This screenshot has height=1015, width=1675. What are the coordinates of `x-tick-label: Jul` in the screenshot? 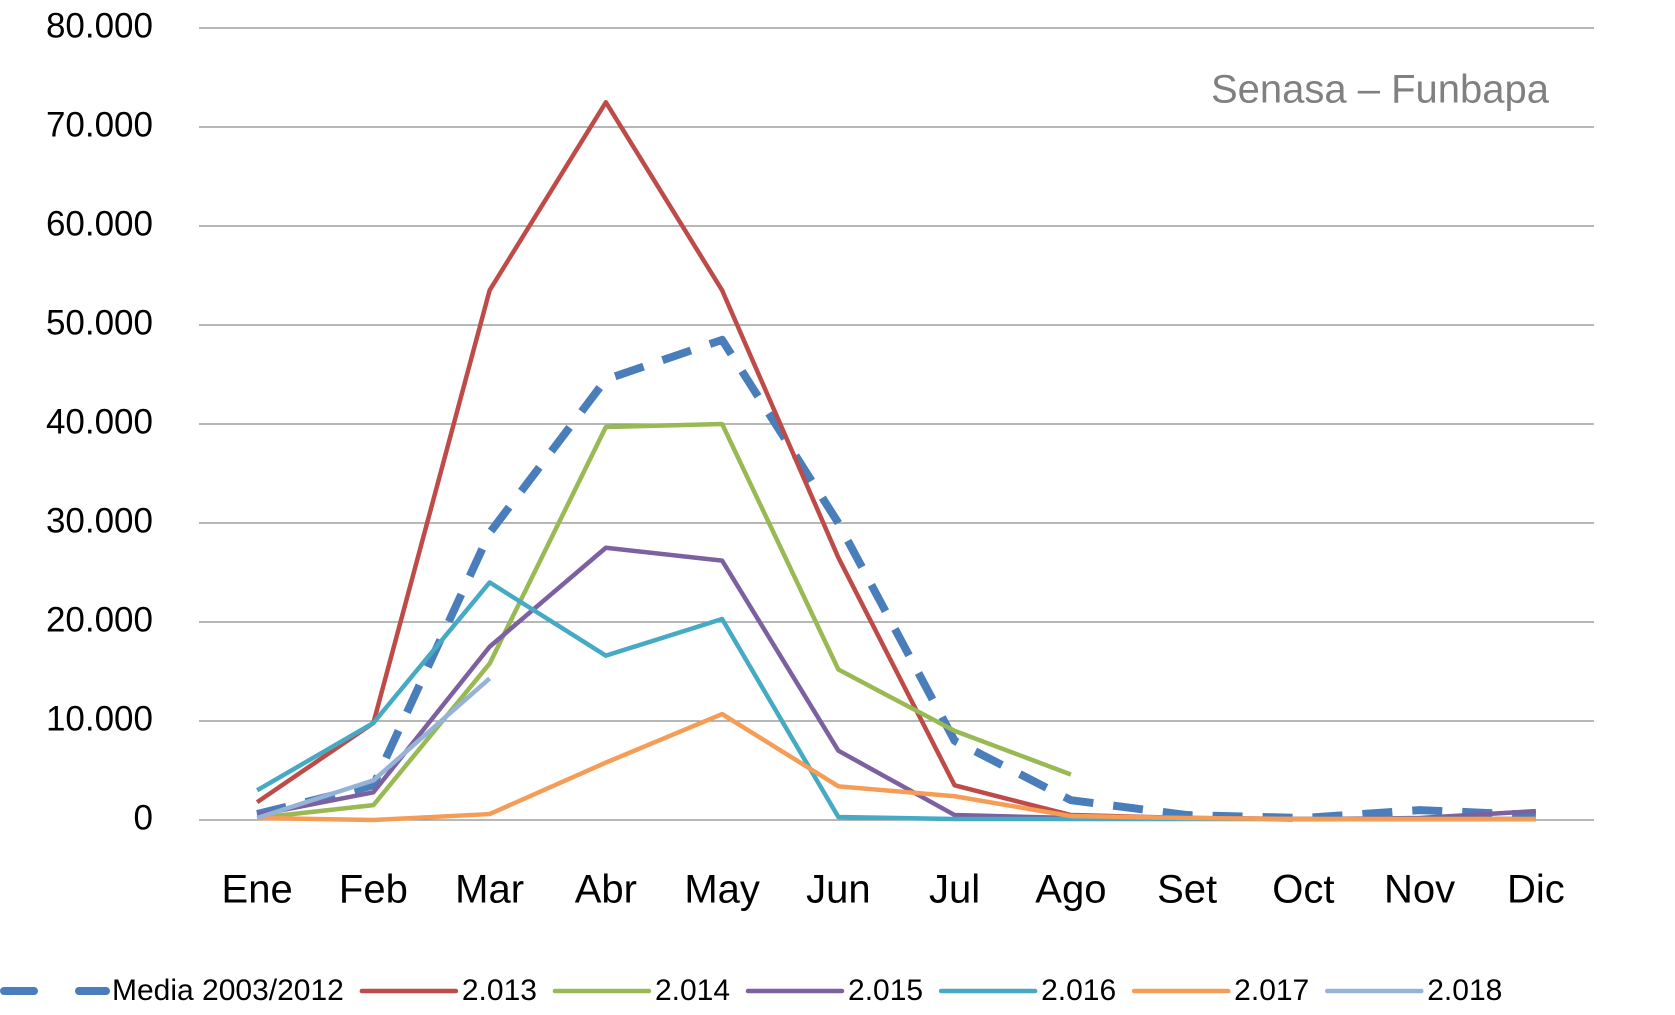 It's located at (954, 890).